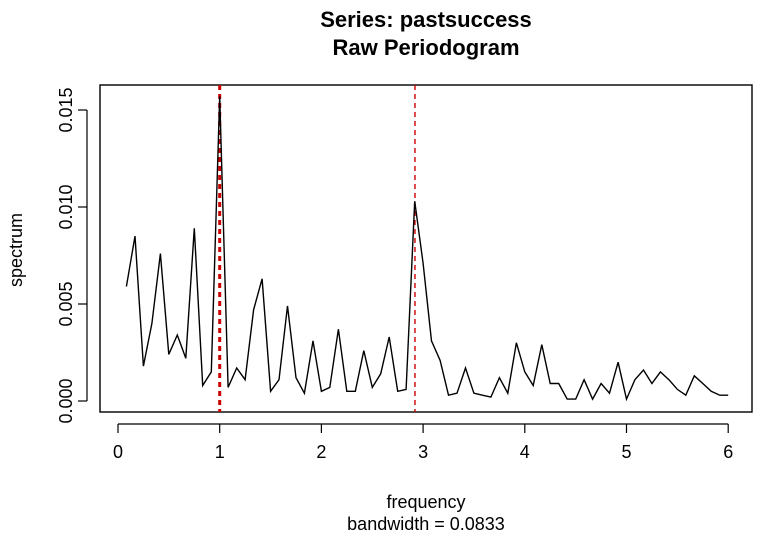 This screenshot has height=543, width=768. I want to click on y-tick-label: 0.015, so click(66, 109).